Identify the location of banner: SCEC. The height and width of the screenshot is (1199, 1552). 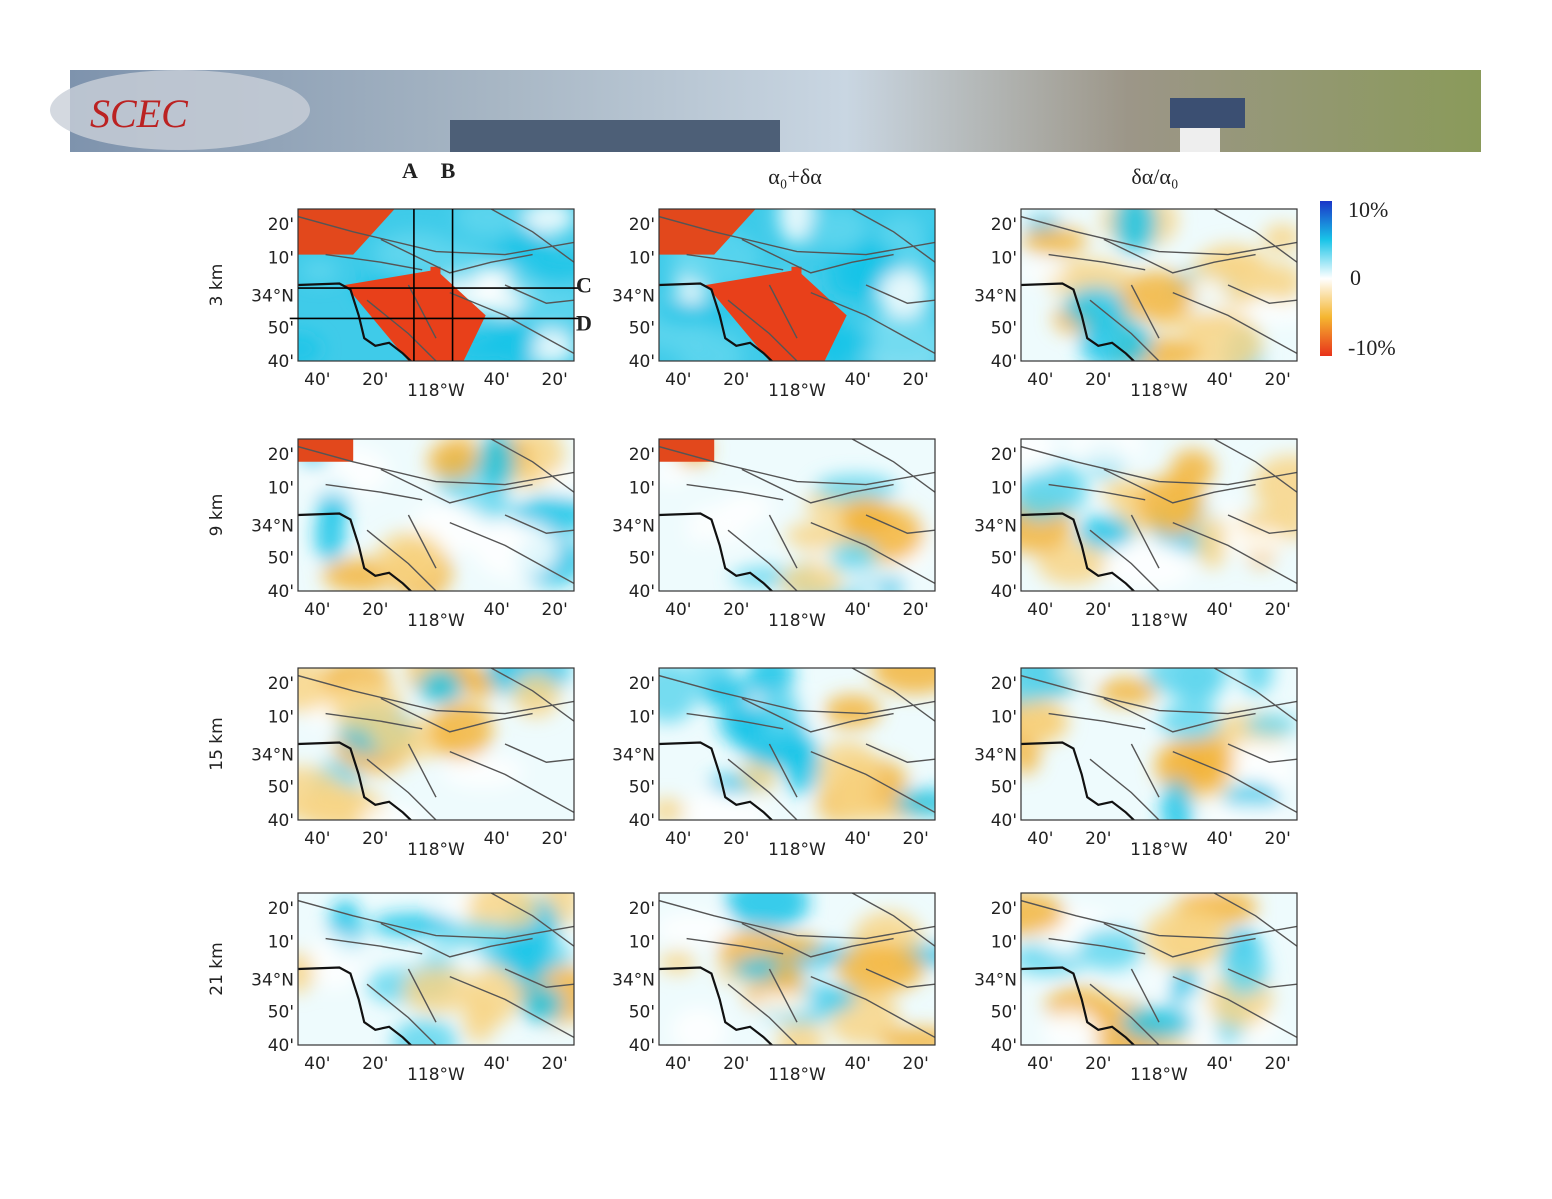
(765, 111).